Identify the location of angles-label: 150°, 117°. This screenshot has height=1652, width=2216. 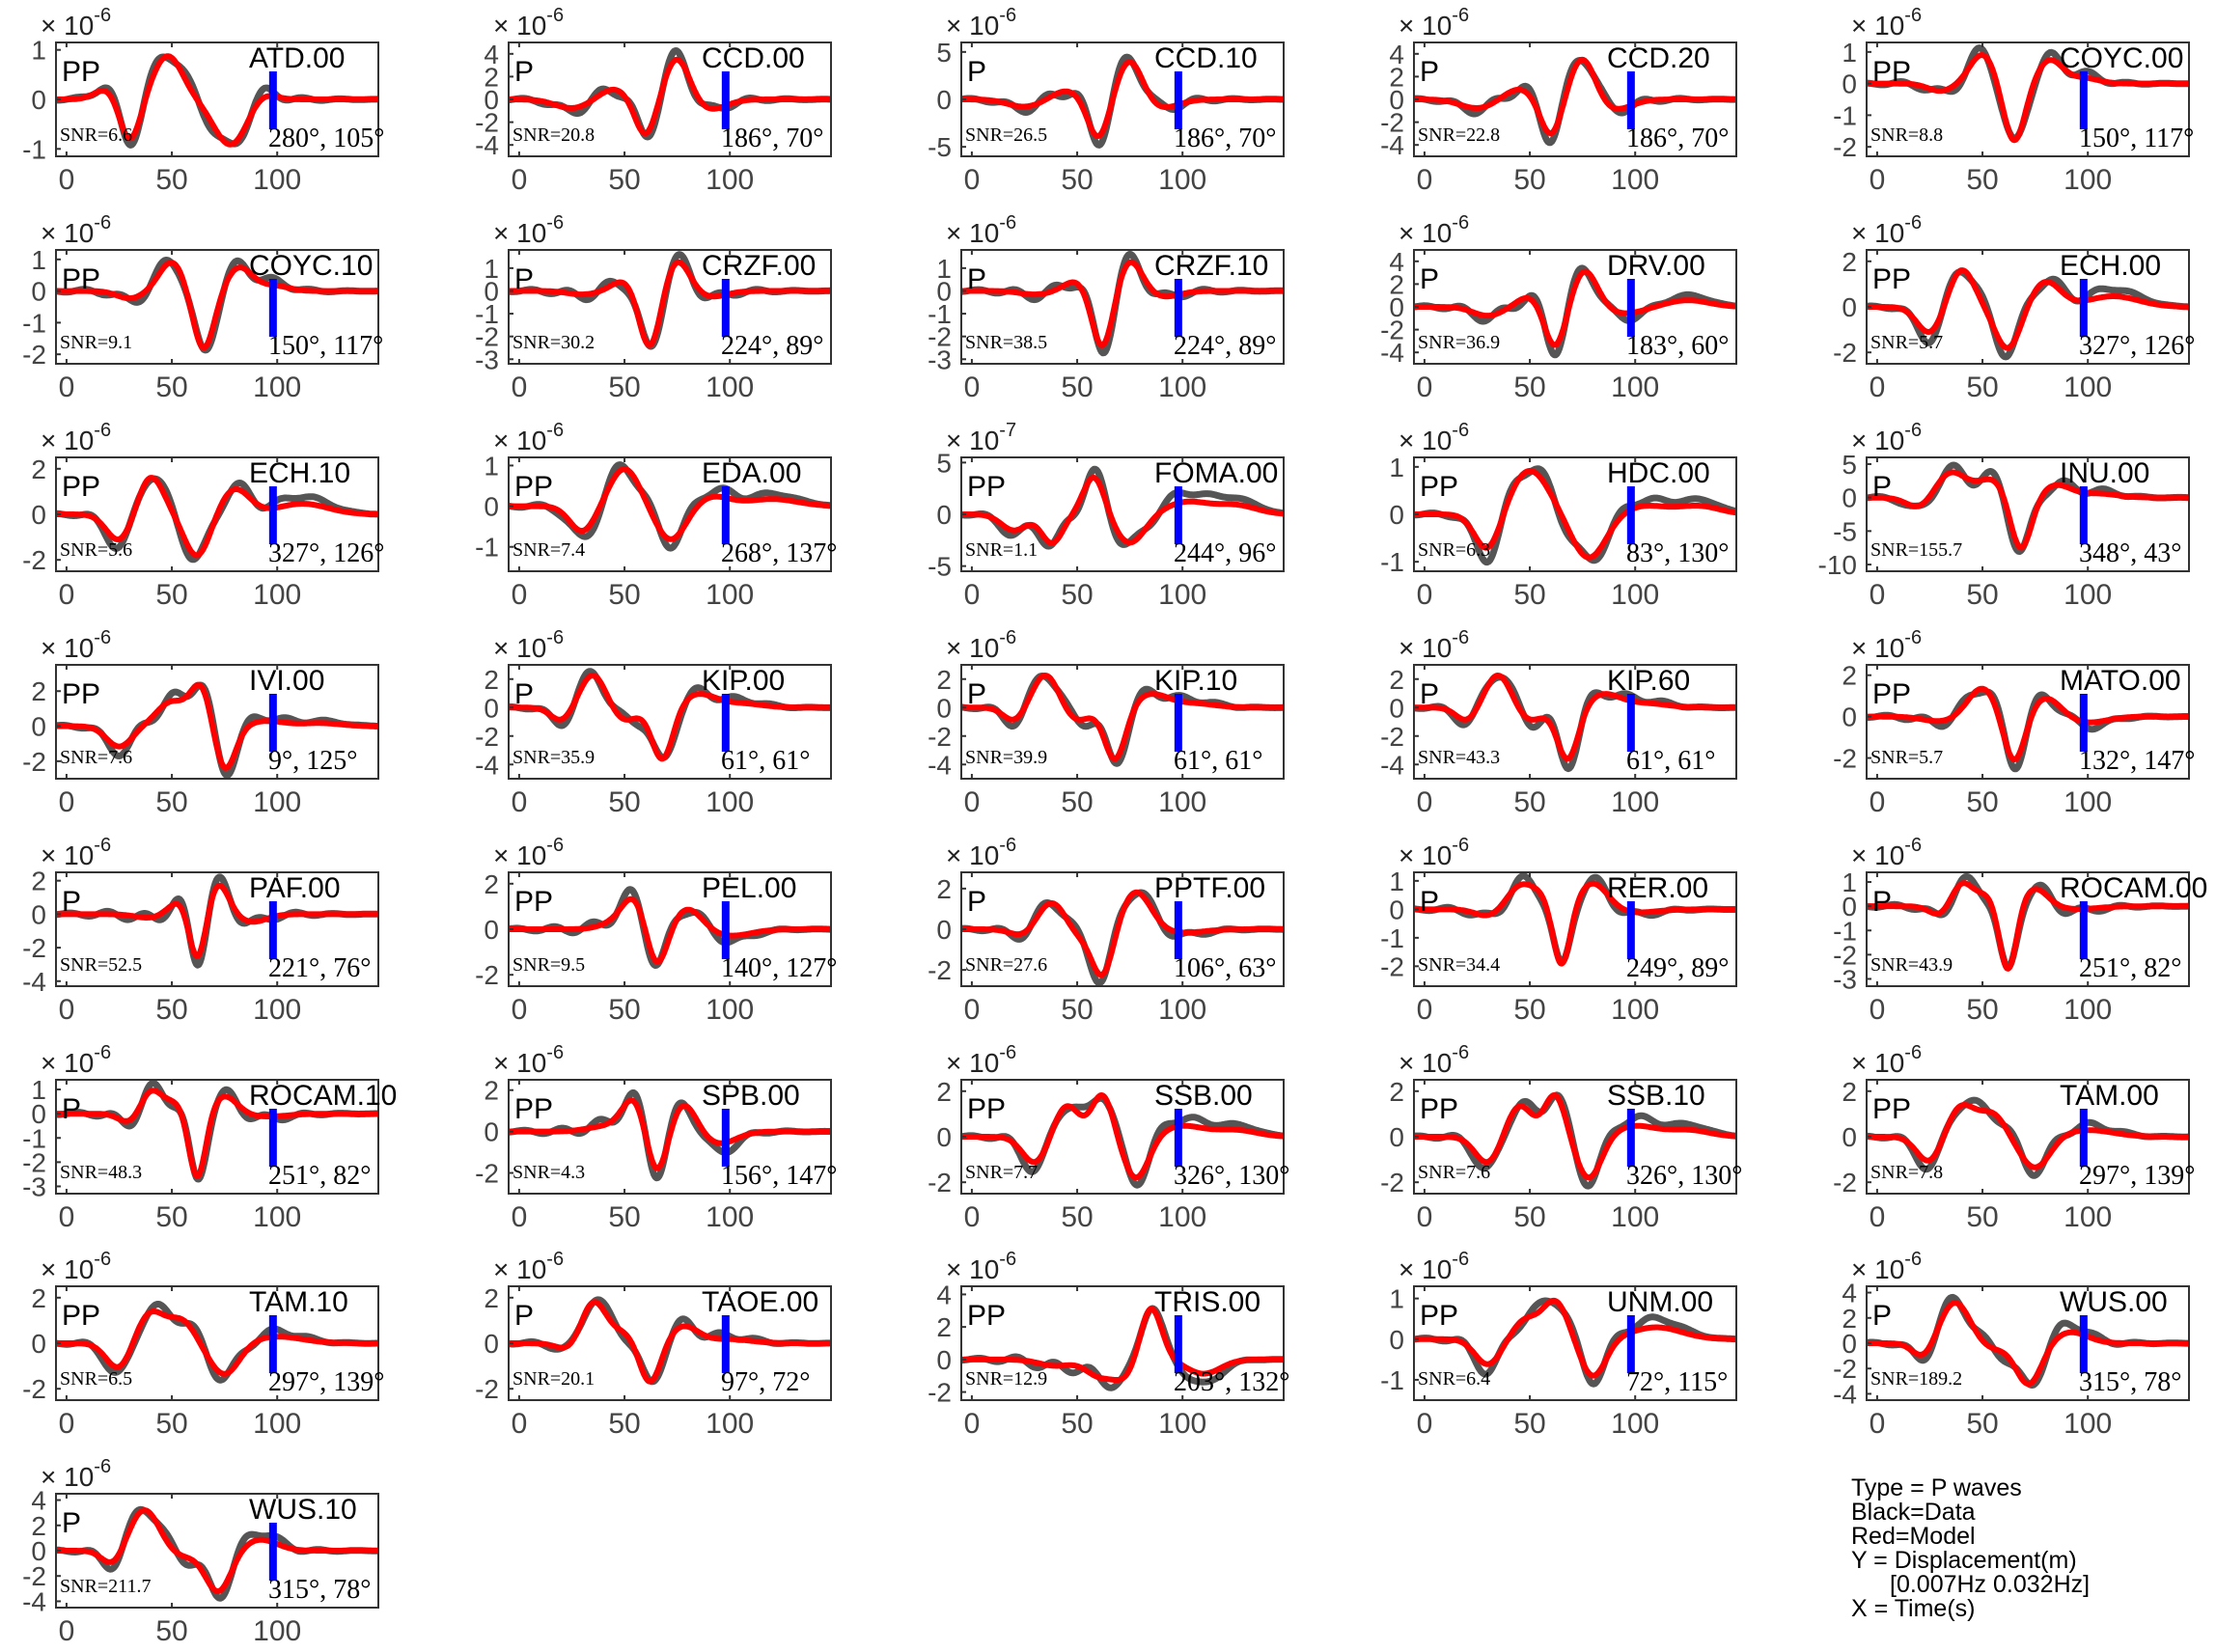
(2136, 138).